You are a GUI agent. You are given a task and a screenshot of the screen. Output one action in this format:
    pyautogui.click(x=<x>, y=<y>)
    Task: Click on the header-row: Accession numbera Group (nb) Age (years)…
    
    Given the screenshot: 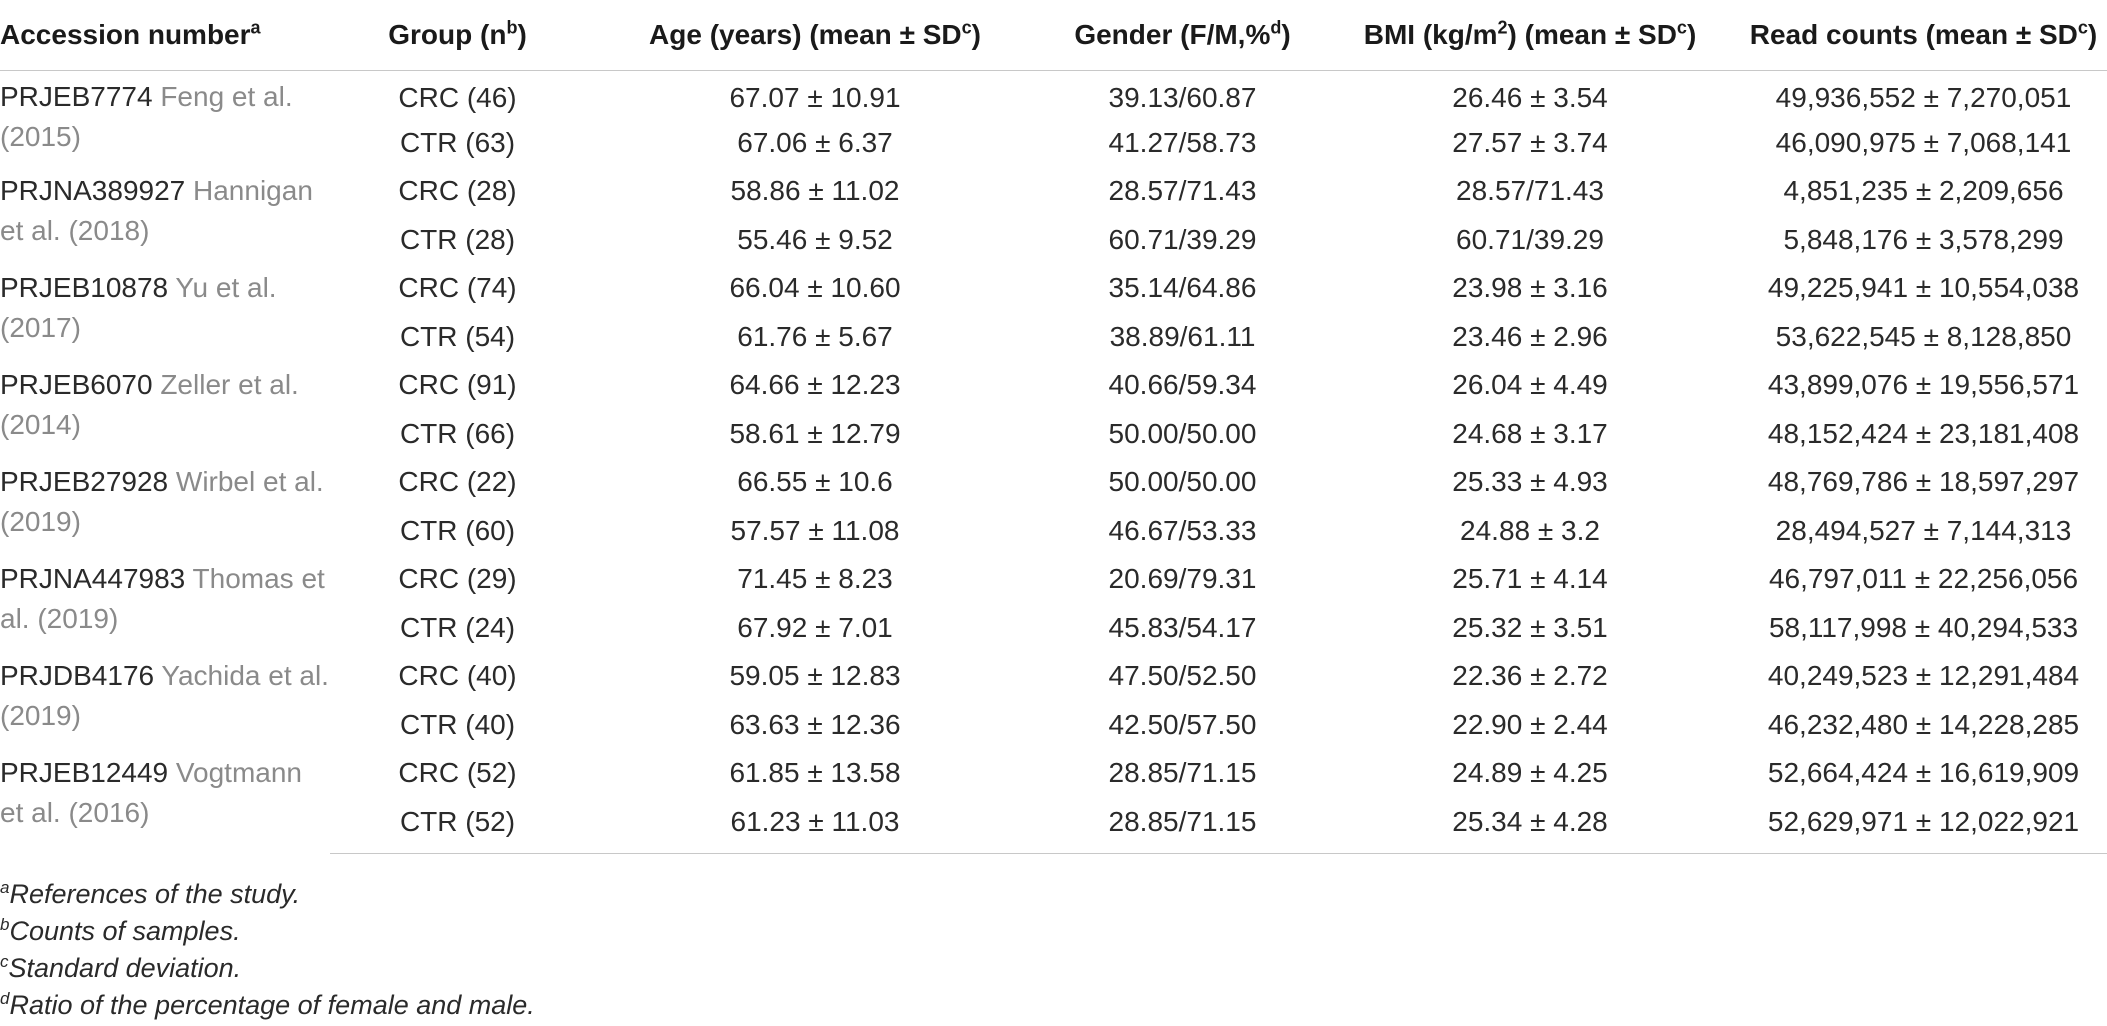 What is the action you would take?
    pyautogui.click(x=1053, y=35)
    